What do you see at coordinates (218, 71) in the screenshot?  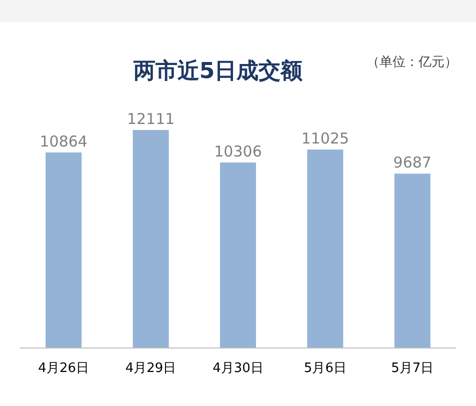 I see `chart-title: 两市近5日成交额` at bounding box center [218, 71].